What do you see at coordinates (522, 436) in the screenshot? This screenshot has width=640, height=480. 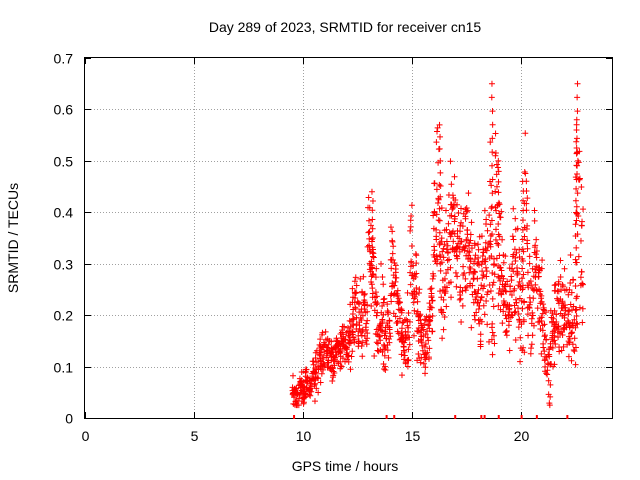 I see `x-tick-label: 20` at bounding box center [522, 436].